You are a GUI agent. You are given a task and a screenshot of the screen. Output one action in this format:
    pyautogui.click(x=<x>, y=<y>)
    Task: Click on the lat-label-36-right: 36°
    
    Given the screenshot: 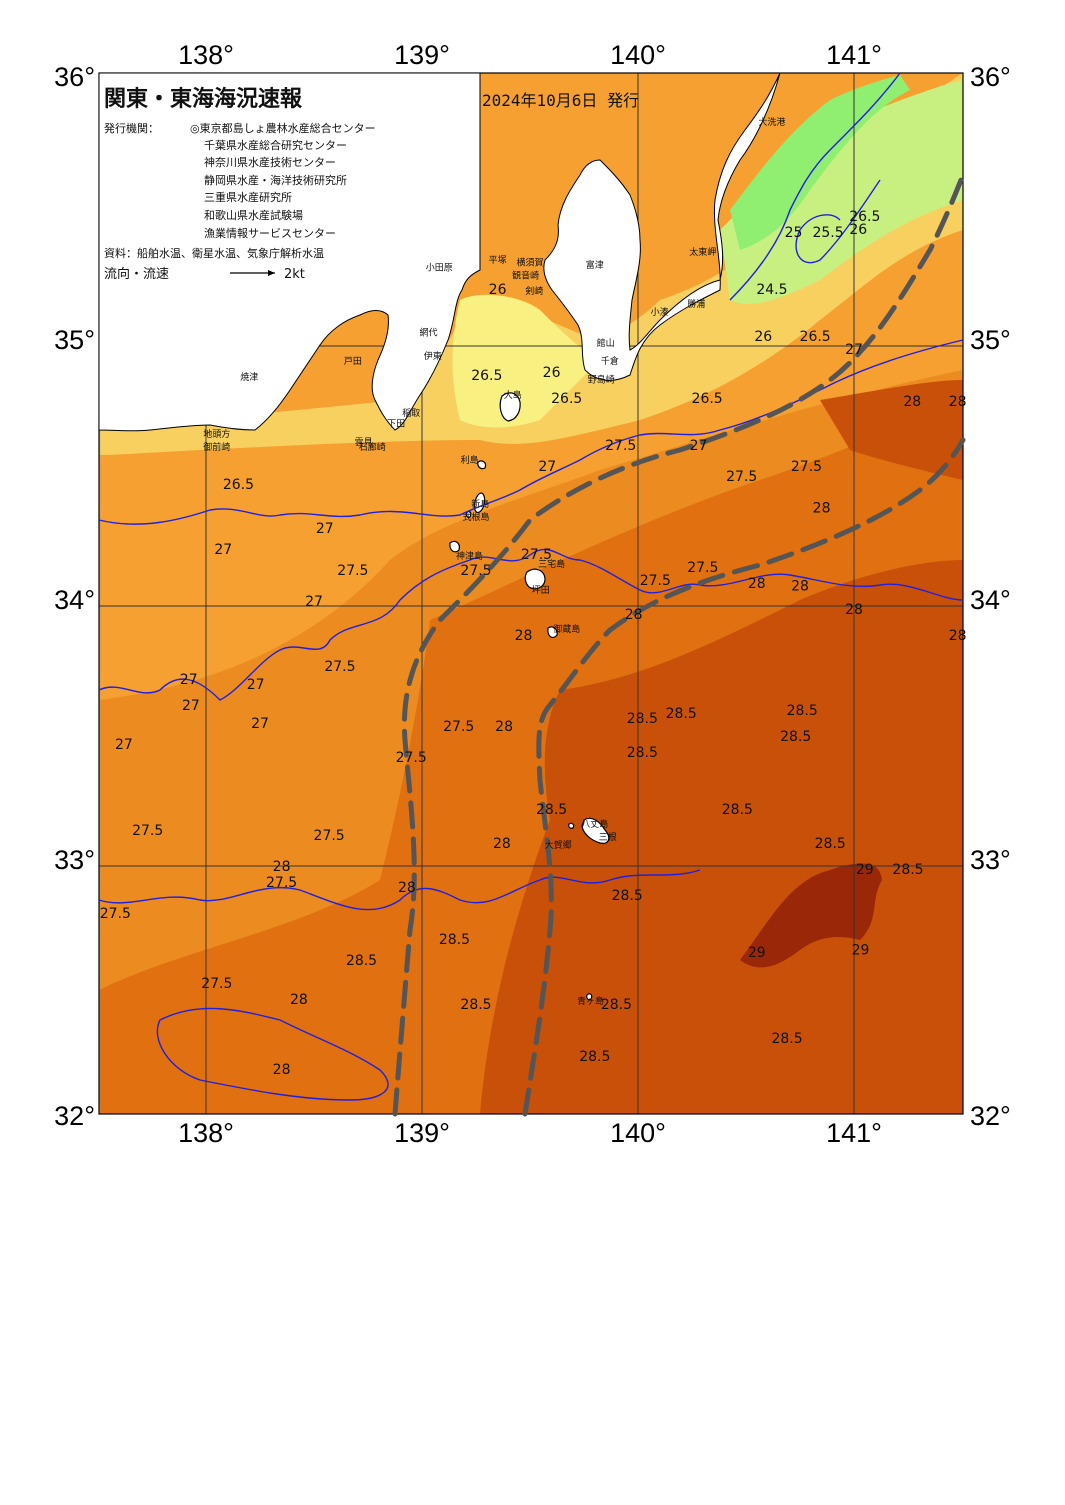 What is the action you would take?
    pyautogui.click(x=990, y=77)
    